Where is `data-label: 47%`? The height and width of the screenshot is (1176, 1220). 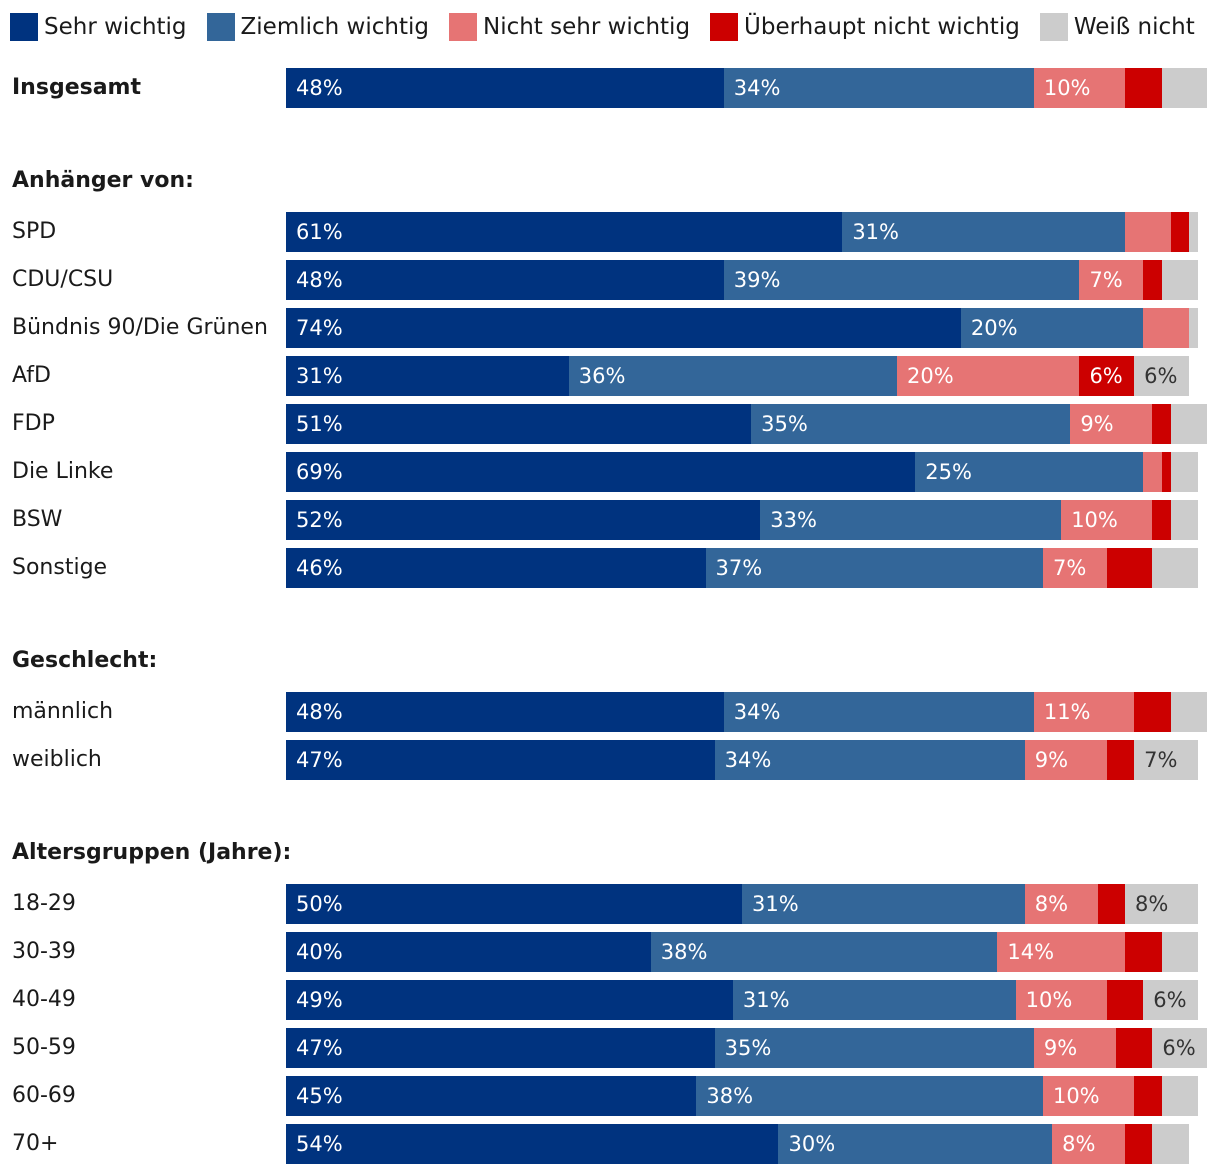
data-label: 47% is located at coordinates (319, 760).